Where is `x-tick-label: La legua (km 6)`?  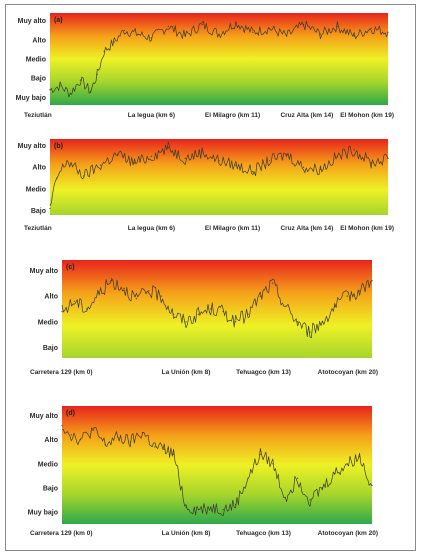
x-tick-label: La legua (km 6) is located at coordinates (151, 228).